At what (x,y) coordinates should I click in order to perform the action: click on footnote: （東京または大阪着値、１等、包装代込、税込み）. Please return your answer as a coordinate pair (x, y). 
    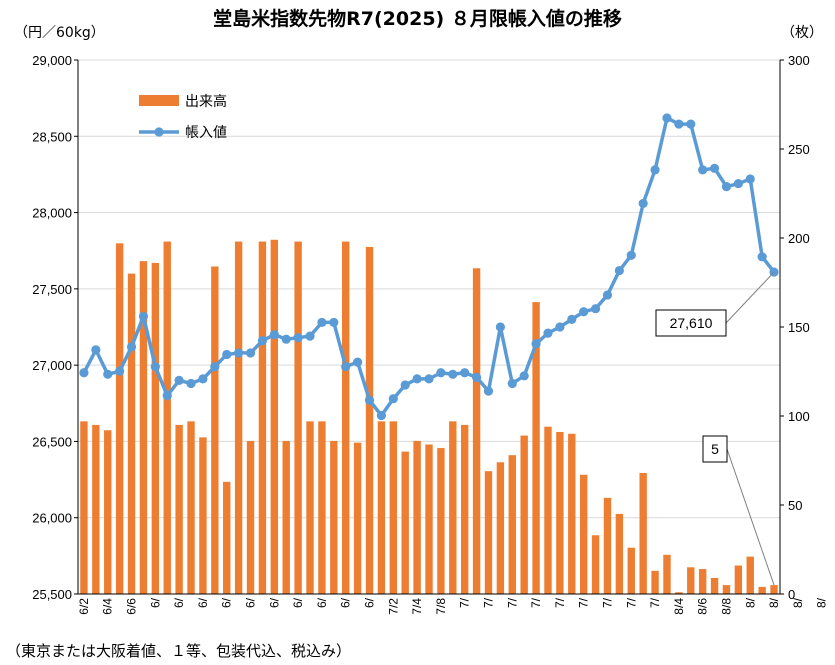
    Looking at the image, I should click on (179, 651).